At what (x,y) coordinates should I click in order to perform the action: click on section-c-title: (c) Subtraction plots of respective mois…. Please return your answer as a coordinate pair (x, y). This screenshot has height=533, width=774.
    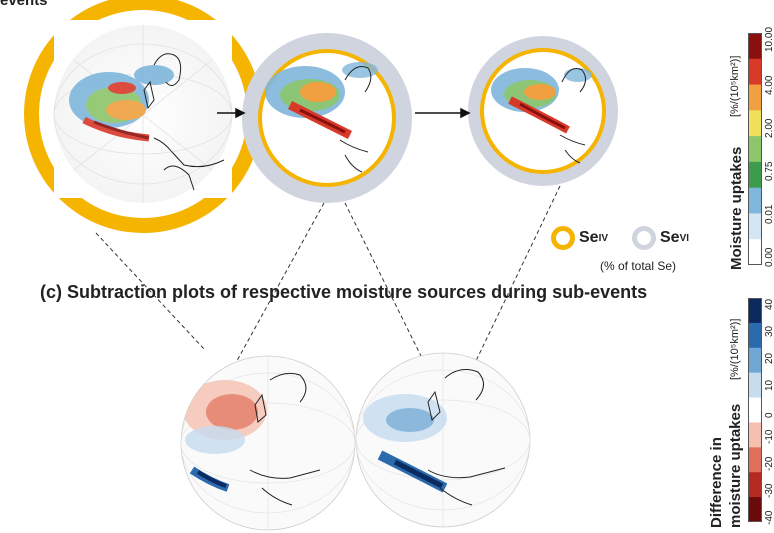
    Looking at the image, I should click on (344, 292).